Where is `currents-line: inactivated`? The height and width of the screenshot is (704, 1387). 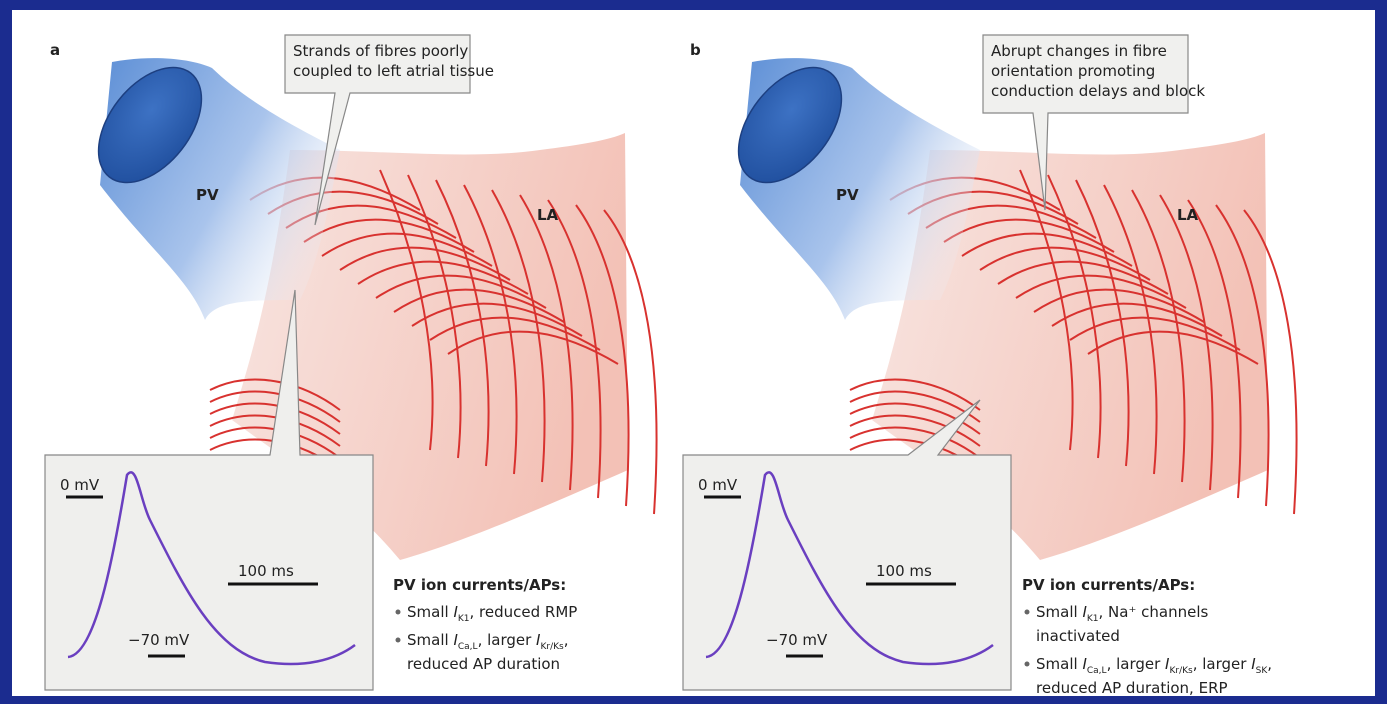 currents-line: inactivated is located at coordinates (1078, 636).